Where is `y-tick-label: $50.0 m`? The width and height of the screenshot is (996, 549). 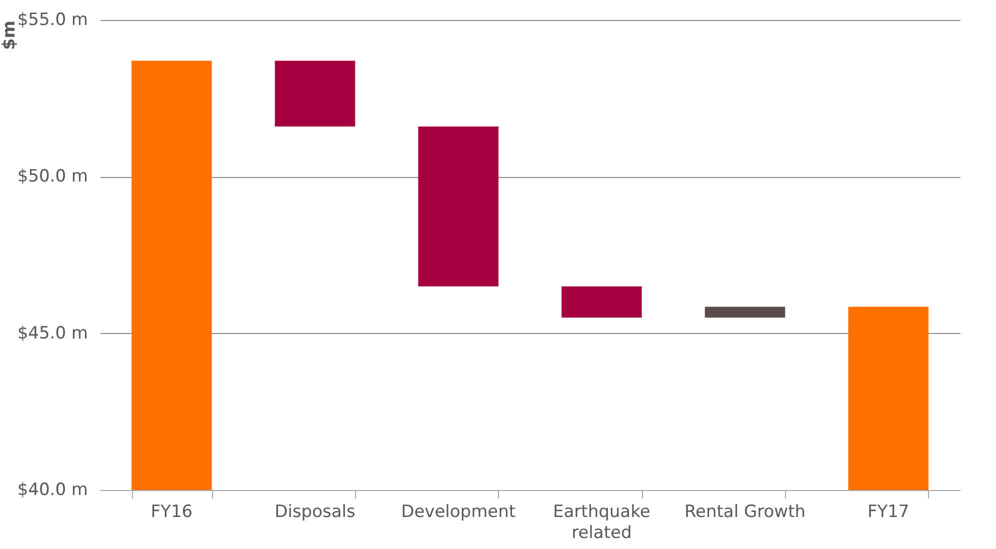
y-tick-label: $50.0 m is located at coordinates (52, 176).